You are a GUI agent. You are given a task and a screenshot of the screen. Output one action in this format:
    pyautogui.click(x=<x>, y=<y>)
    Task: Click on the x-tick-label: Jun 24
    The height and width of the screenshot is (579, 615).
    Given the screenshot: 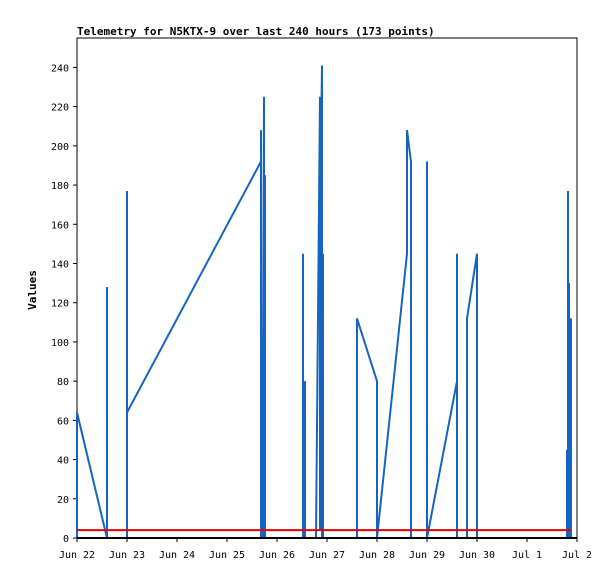 What is the action you would take?
    pyautogui.click(x=177, y=555)
    